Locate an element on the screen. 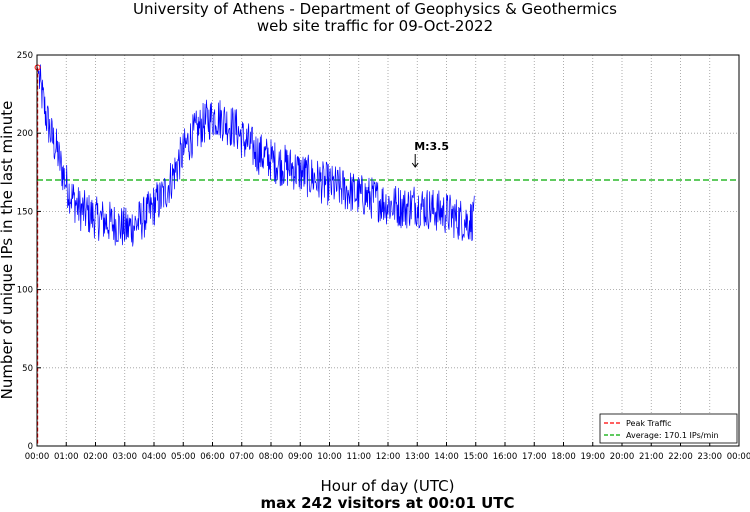  x-tick-label: 15:00 is located at coordinates (476, 457).